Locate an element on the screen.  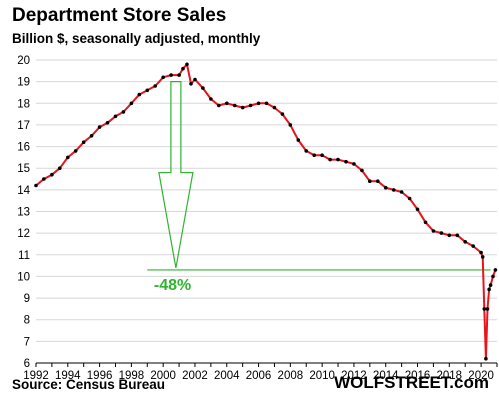
x-tick-label: 1996 is located at coordinates (100, 376).